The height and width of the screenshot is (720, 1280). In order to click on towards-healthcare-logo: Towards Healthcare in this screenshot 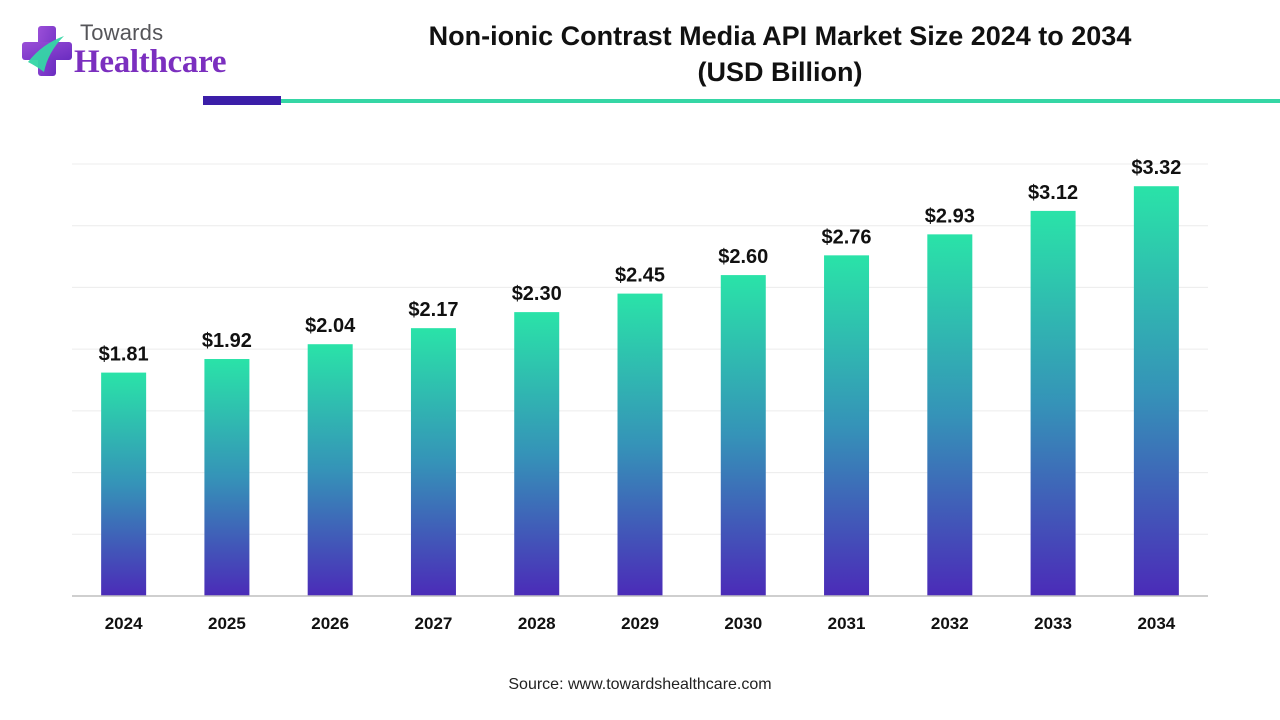, I will do `click(133, 53)`.